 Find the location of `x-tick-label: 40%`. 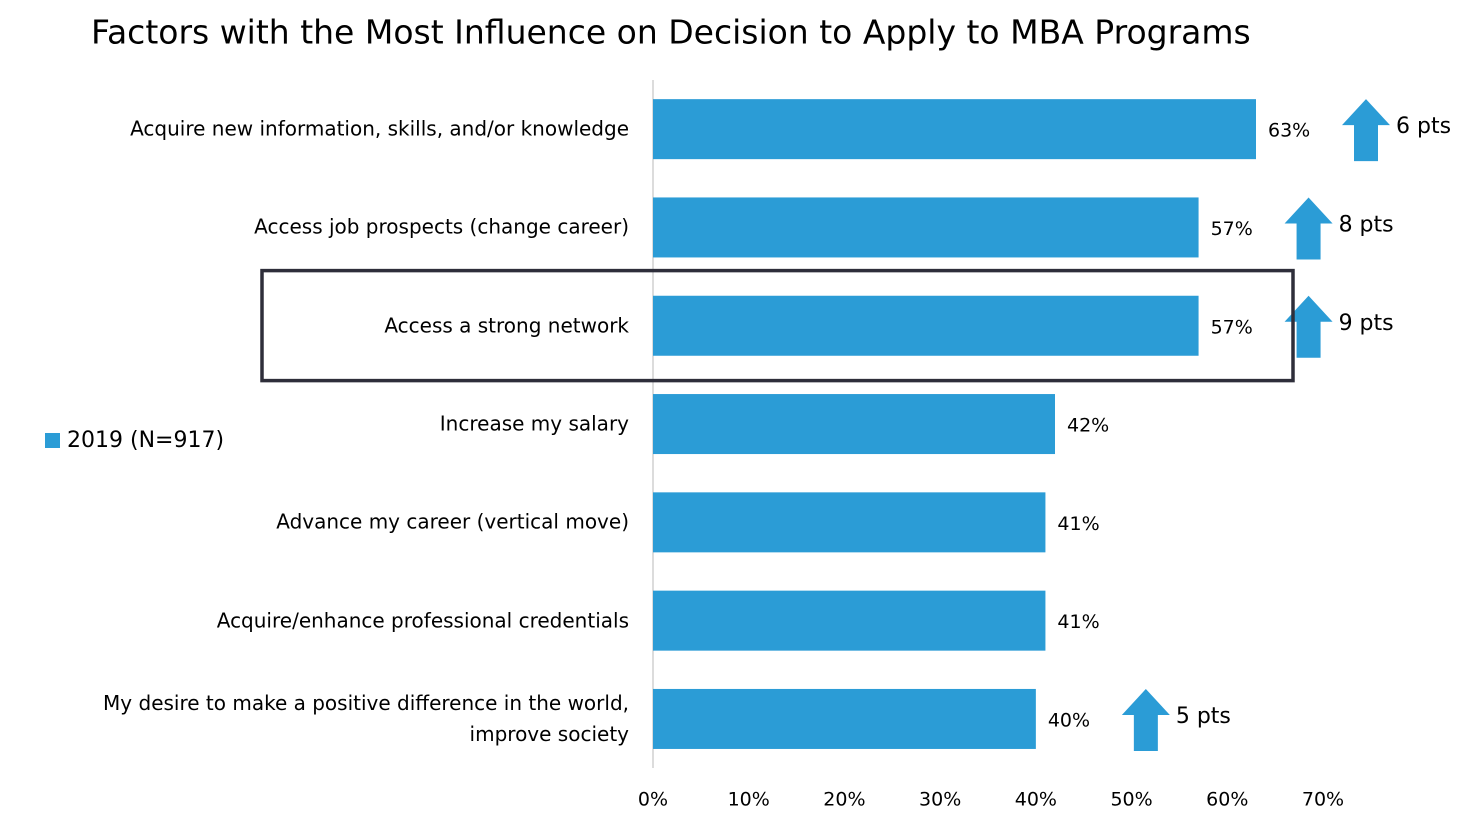

x-tick-label: 40% is located at coordinates (1036, 800).